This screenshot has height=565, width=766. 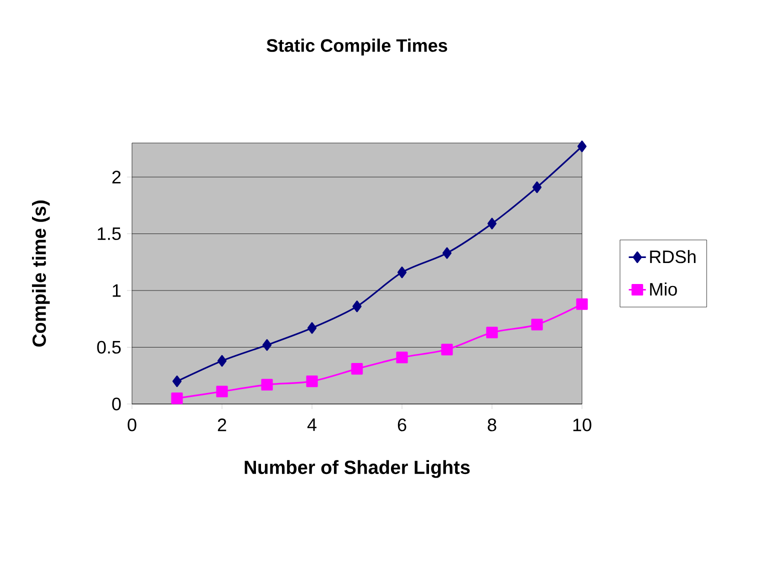 I want to click on x-tick-label: 10, so click(x=582, y=425).